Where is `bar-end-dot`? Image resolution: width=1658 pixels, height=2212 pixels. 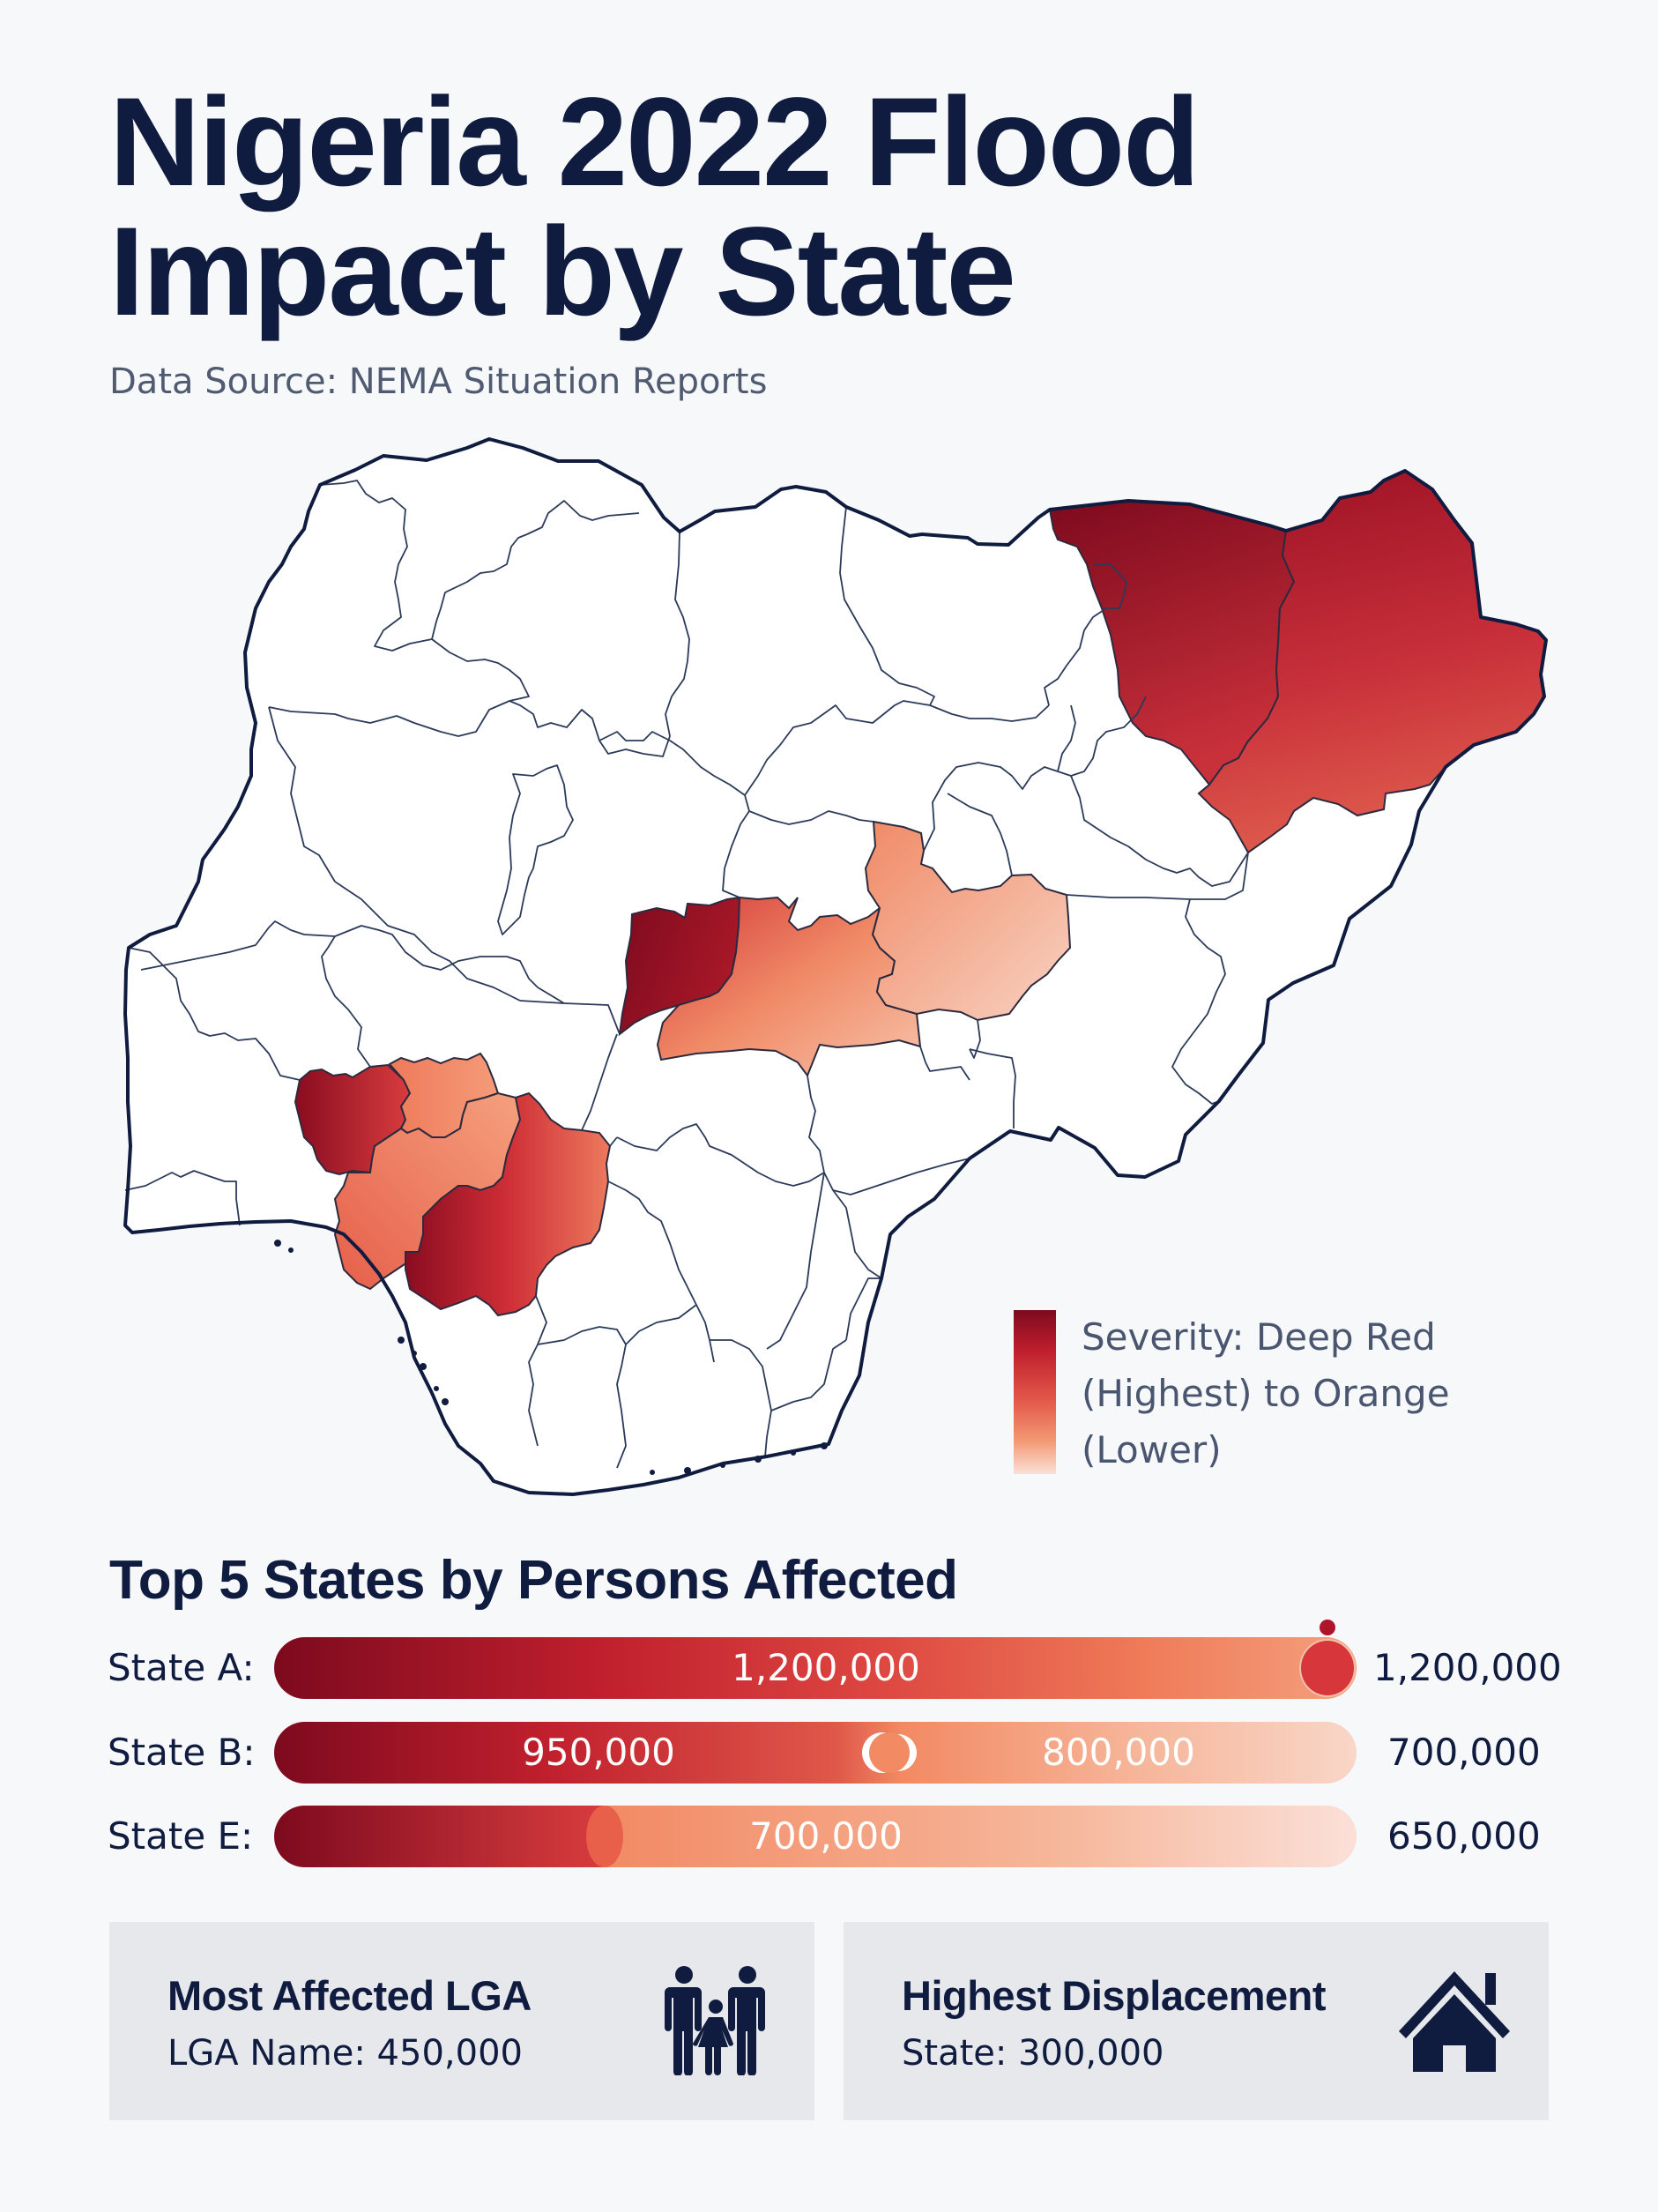
bar-end-dot is located at coordinates (1327, 1627).